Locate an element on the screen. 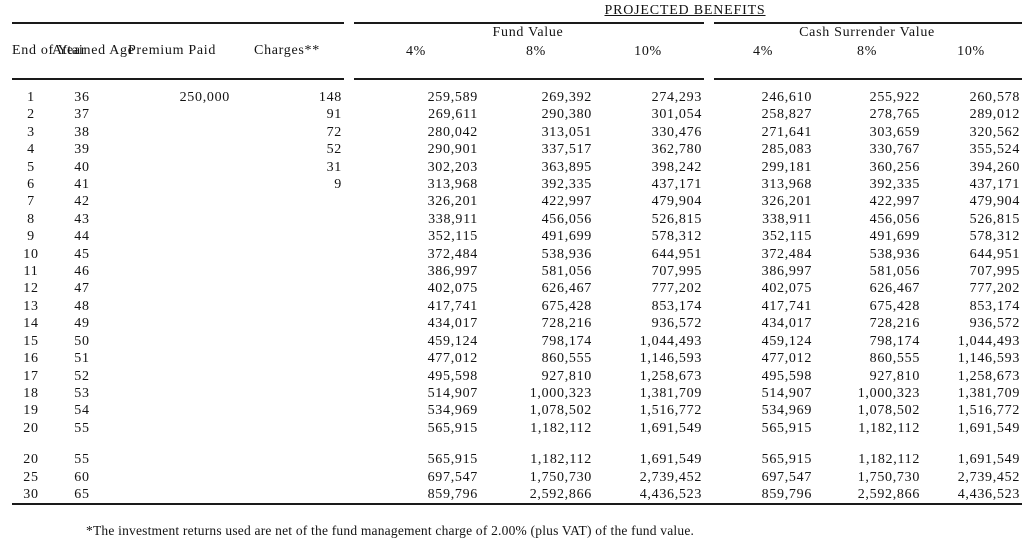 Image resolution: width=1026 pixels, height=547 pixels. age-cell: 42 is located at coordinates (82, 202).